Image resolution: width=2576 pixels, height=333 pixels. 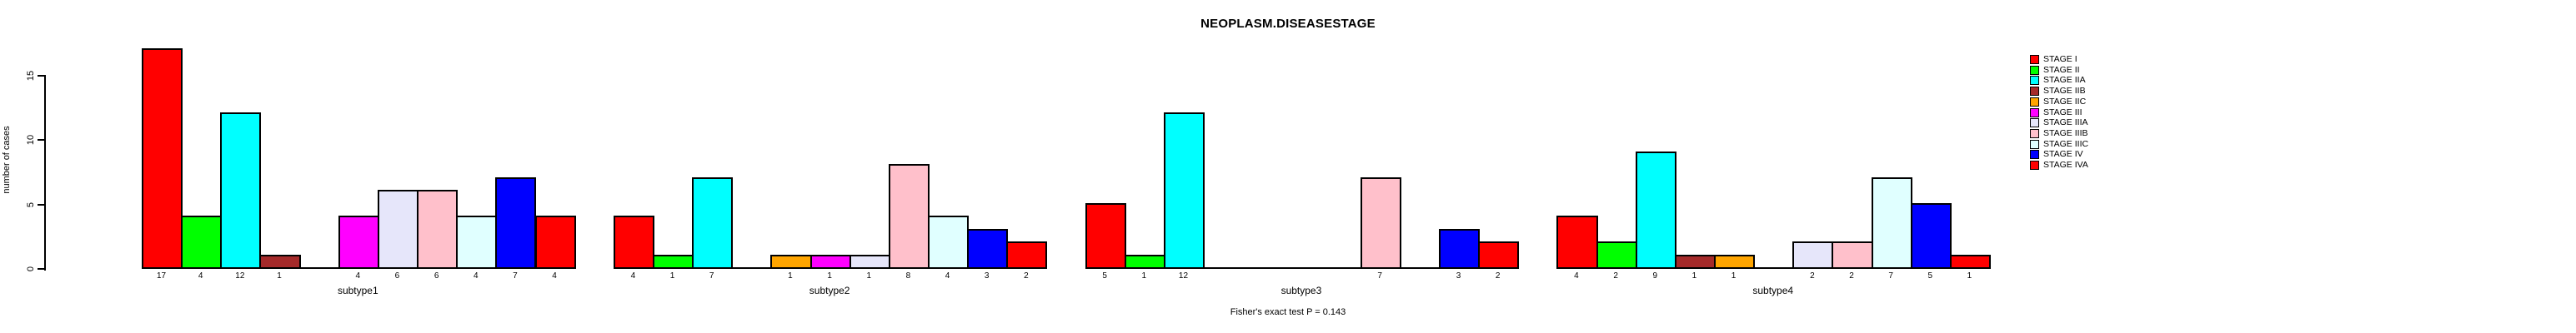 I want to click on legend-label-stage-iia: STAGE IIA, so click(x=2064, y=81).